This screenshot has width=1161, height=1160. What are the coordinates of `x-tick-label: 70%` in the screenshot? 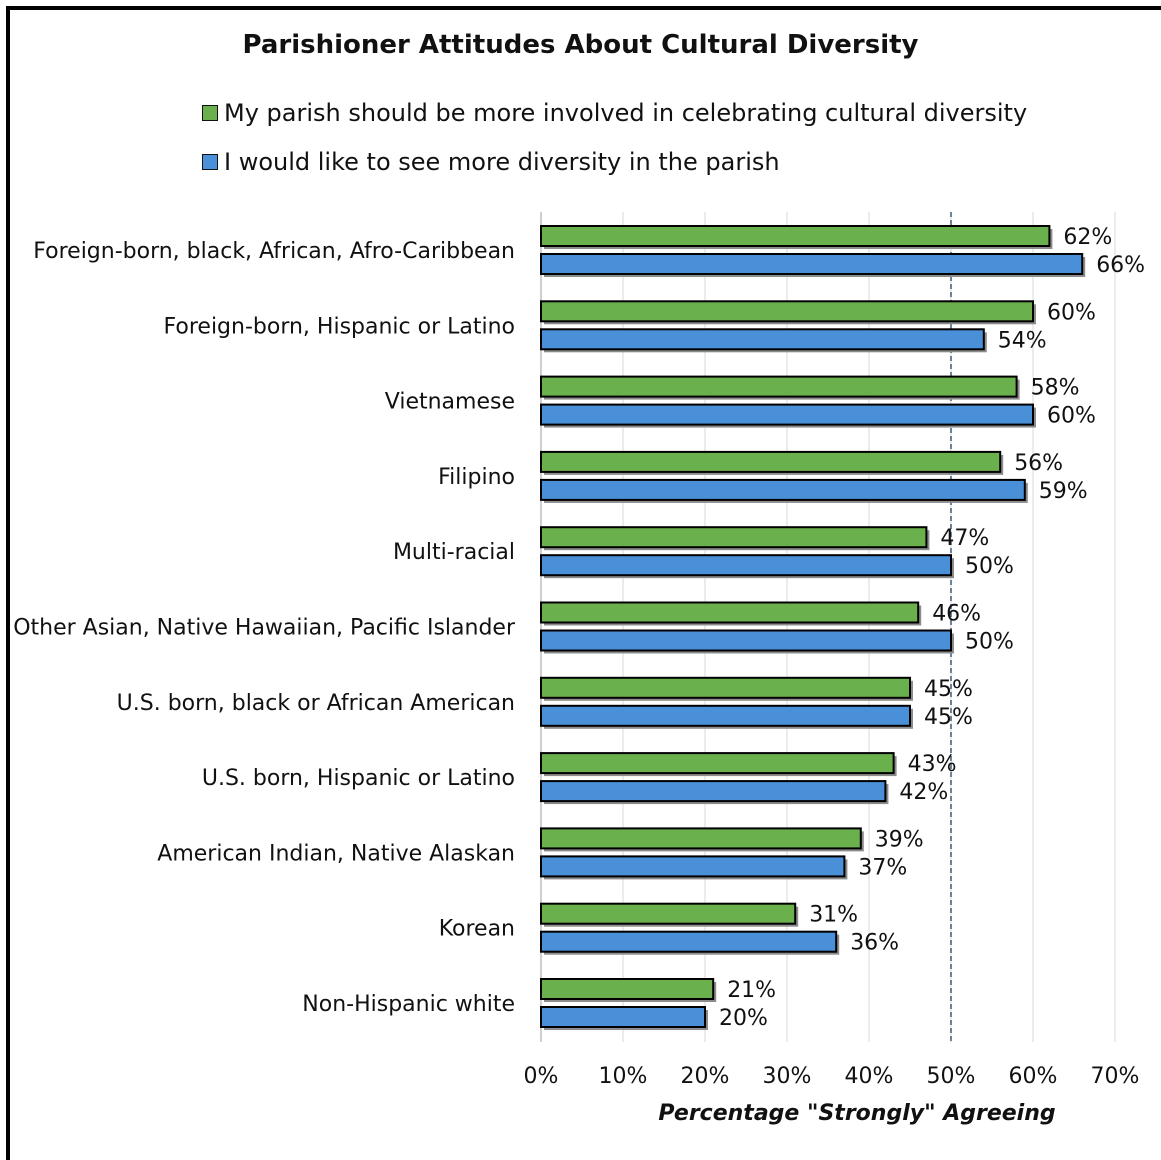 It's located at (1115, 1076).